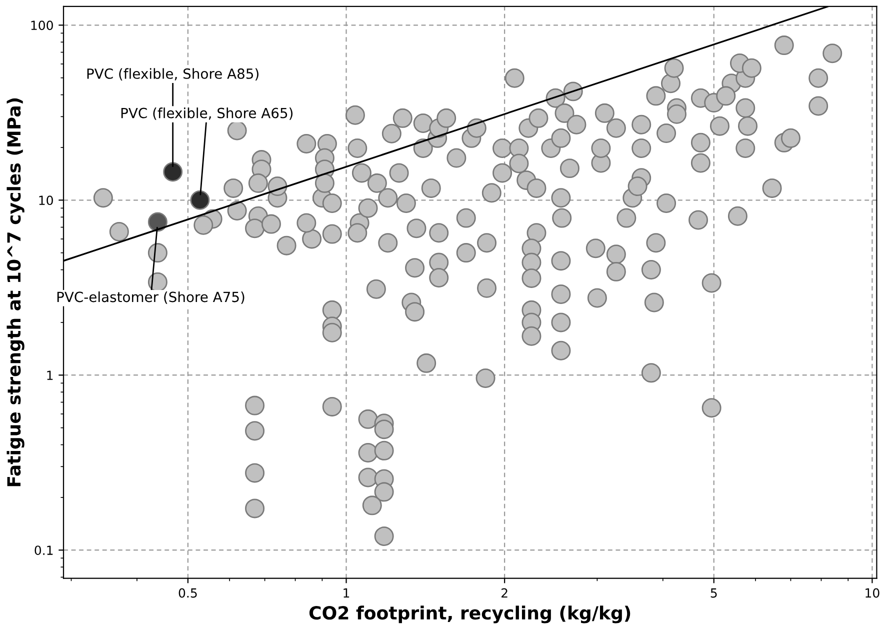 The image size is (882, 639). What do you see at coordinates (15, 292) in the screenshot?
I see `y-axis-title: Fatigue strength at 10^7 cycles (MPa)` at bounding box center [15, 292].